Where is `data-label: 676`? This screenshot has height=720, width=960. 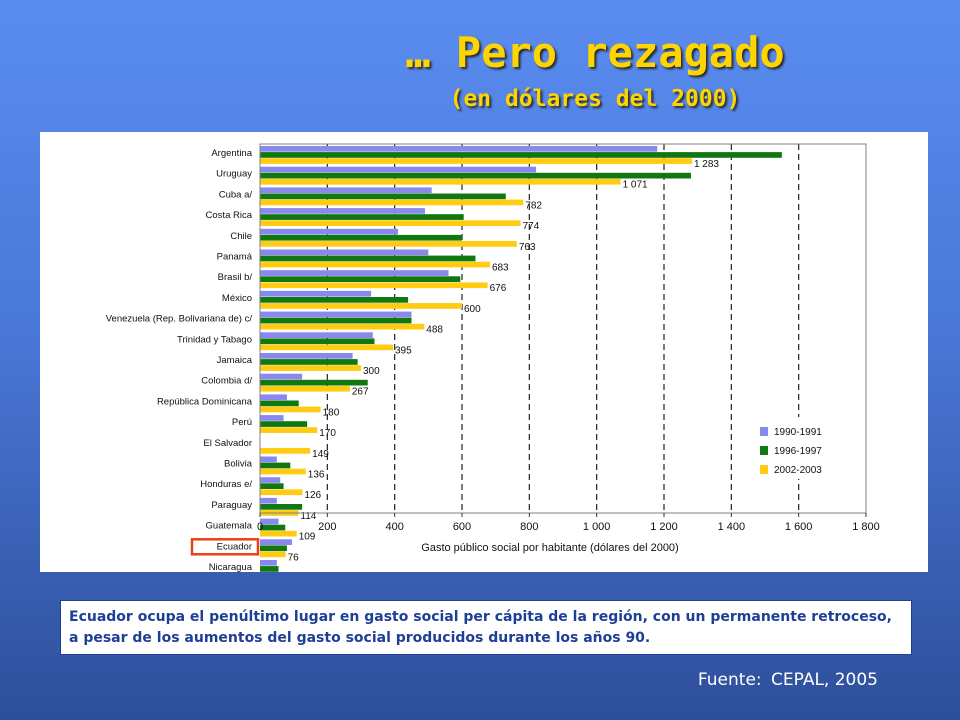 data-label: 676 is located at coordinates (498, 288).